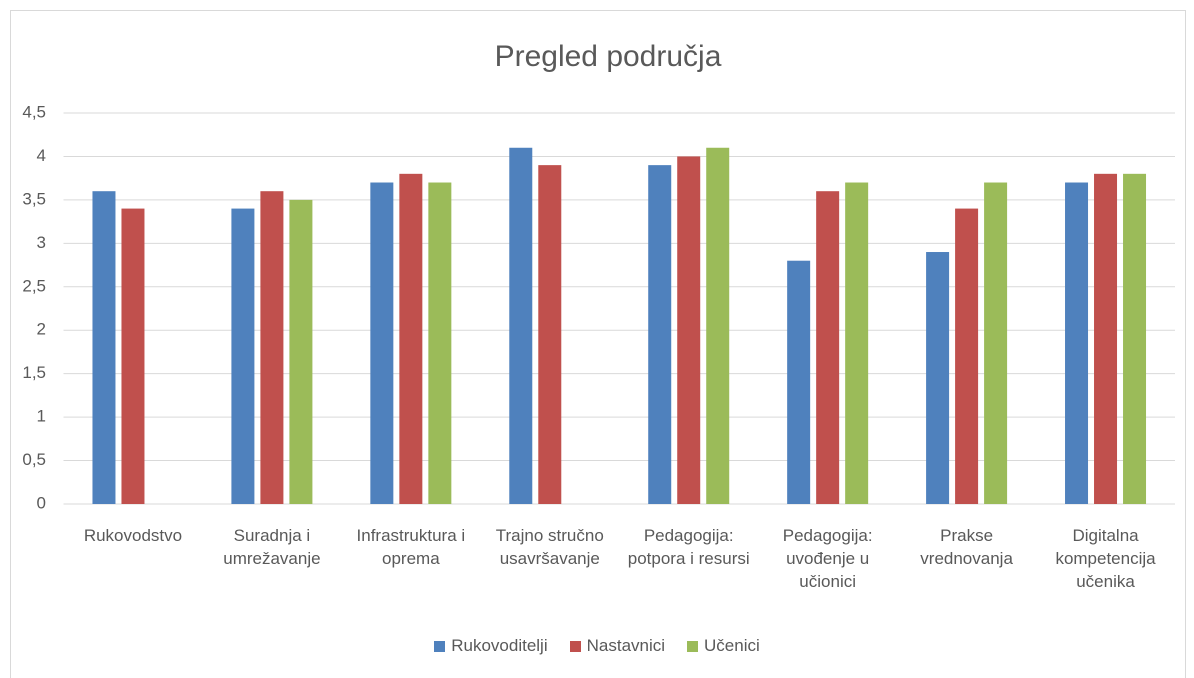  Describe the element at coordinates (34, 198) in the screenshot. I see `y-tick-label: 3,5` at that location.